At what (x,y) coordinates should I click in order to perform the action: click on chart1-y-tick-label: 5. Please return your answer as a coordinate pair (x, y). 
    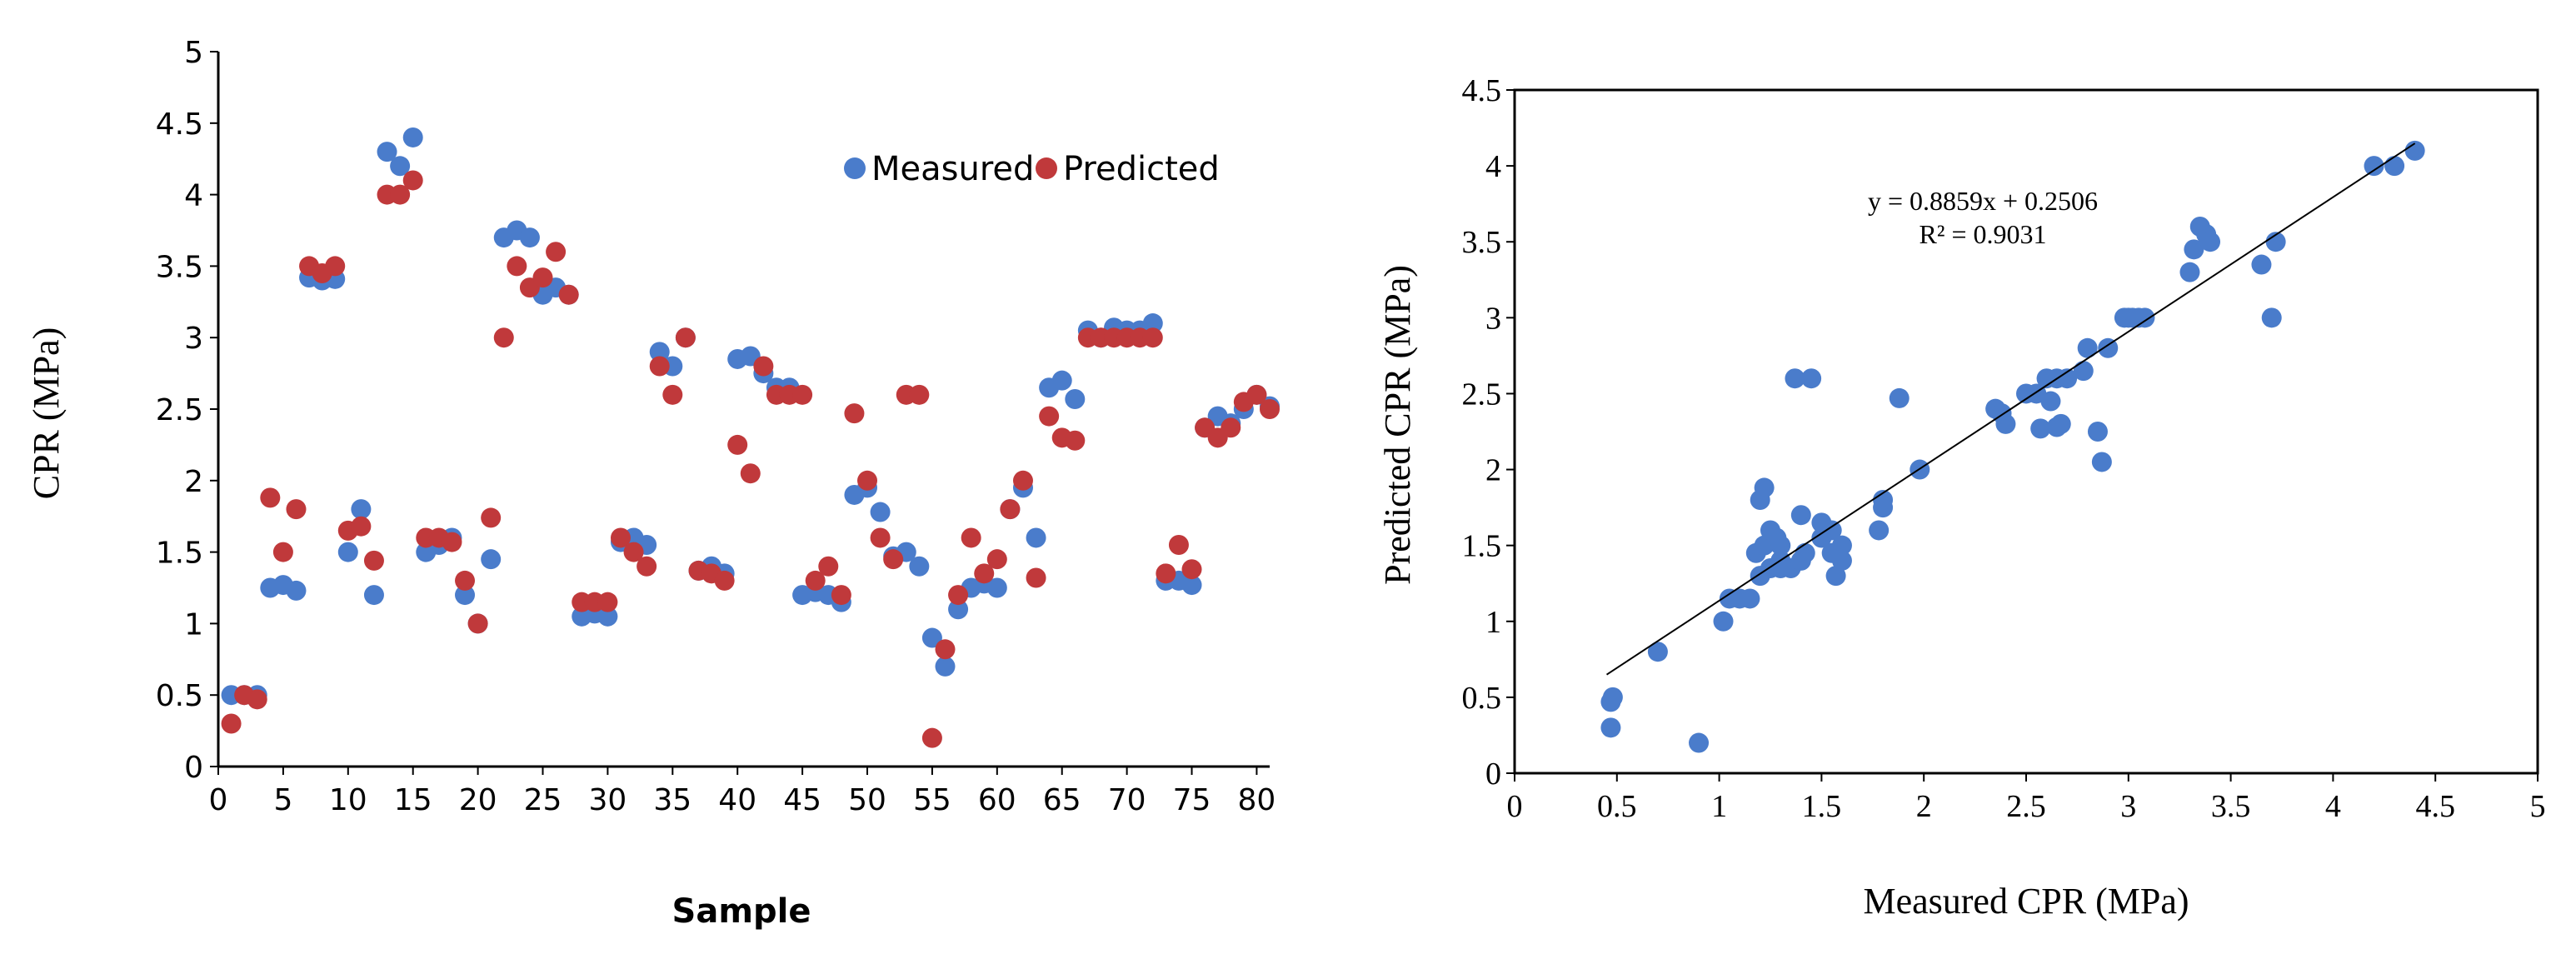
    Looking at the image, I should click on (193, 53).